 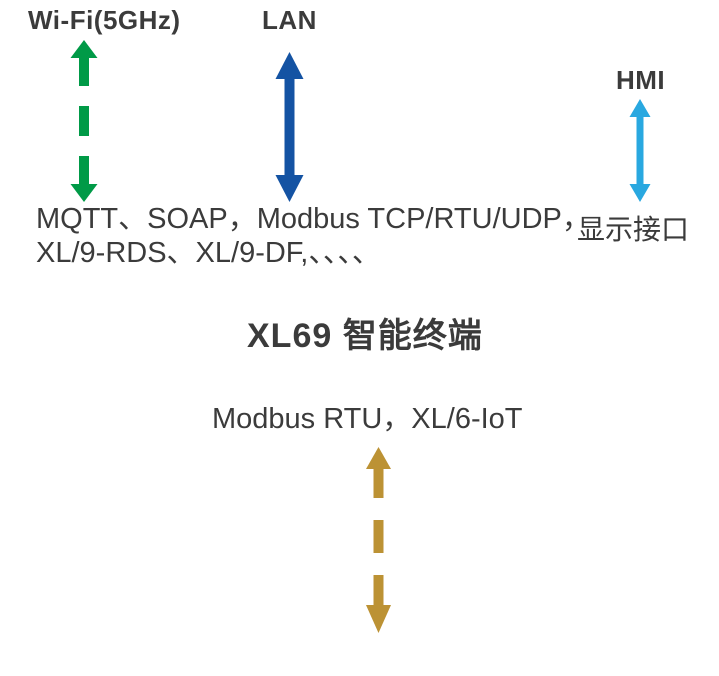 I want to click on serial-arrow-icon, so click(x=378, y=540).